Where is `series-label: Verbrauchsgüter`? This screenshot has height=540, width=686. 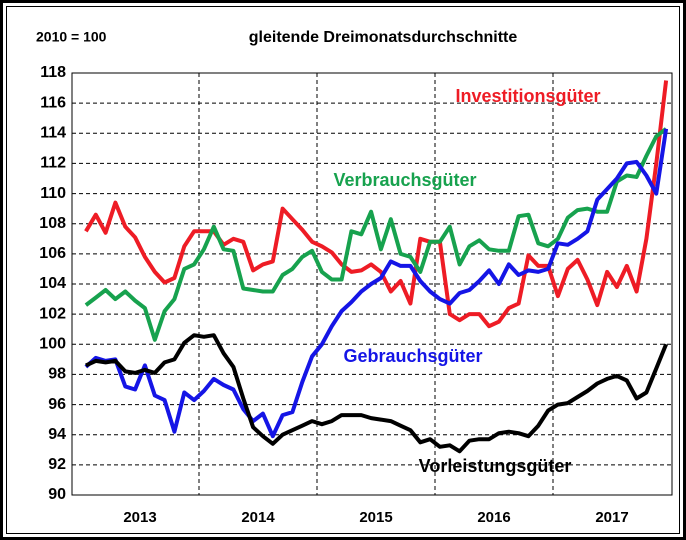 series-label: Verbrauchsgüter is located at coordinates (404, 180).